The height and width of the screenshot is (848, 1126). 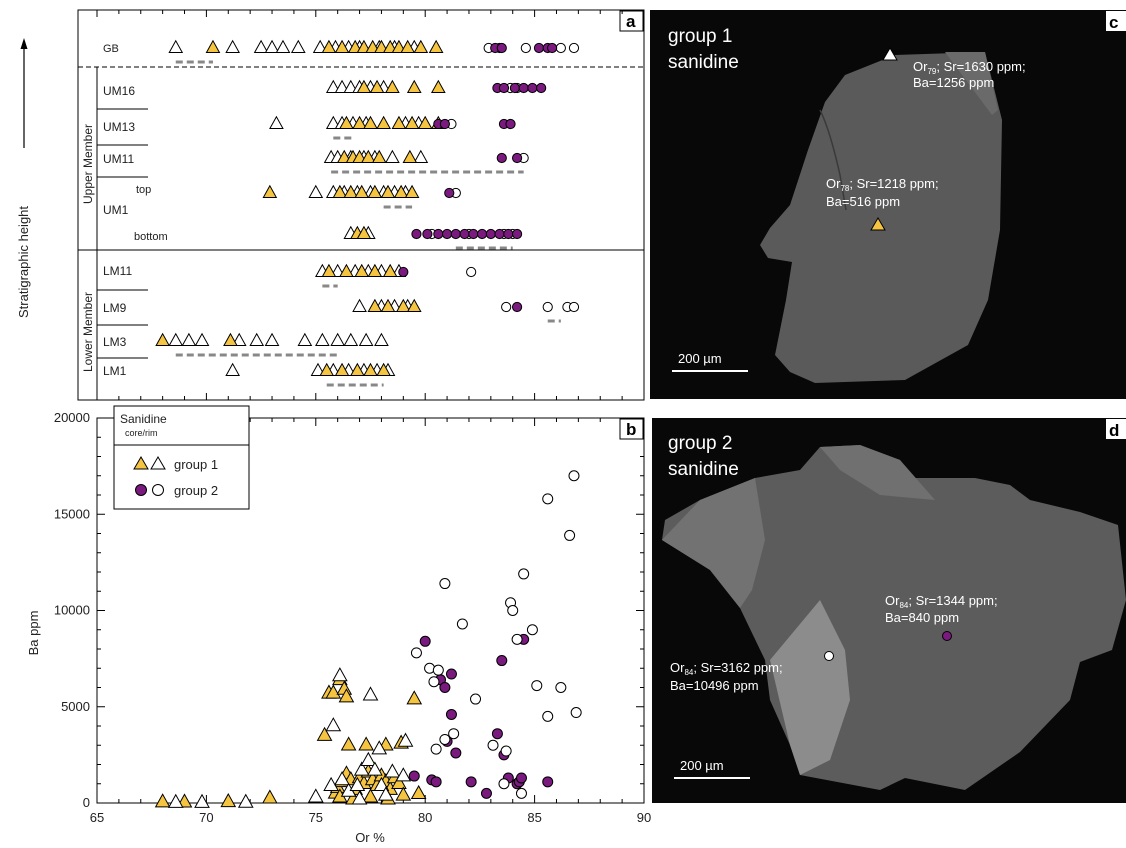 I want to click on annotation-c1-sub: 79, so click(x=931, y=71).